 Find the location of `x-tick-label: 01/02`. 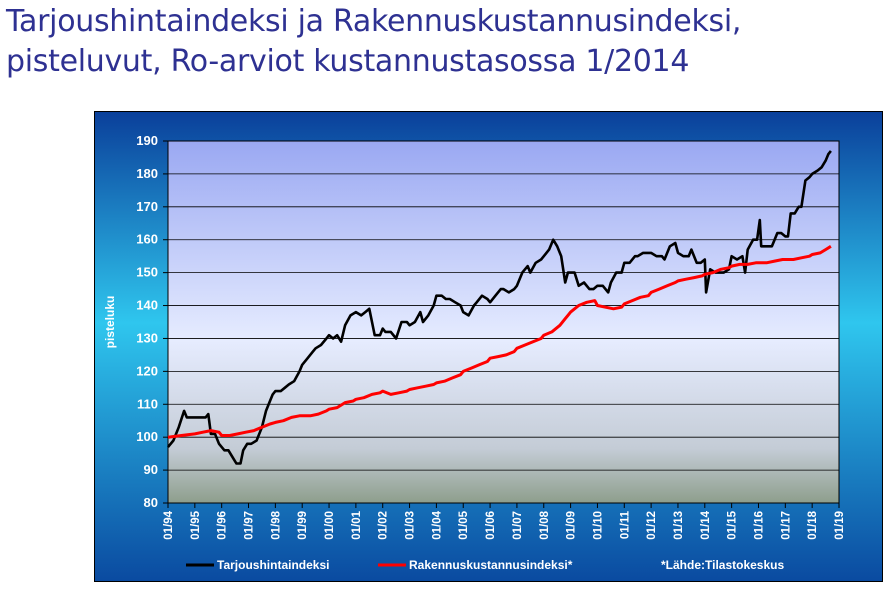

x-tick-label: 01/02 is located at coordinates (384, 525).